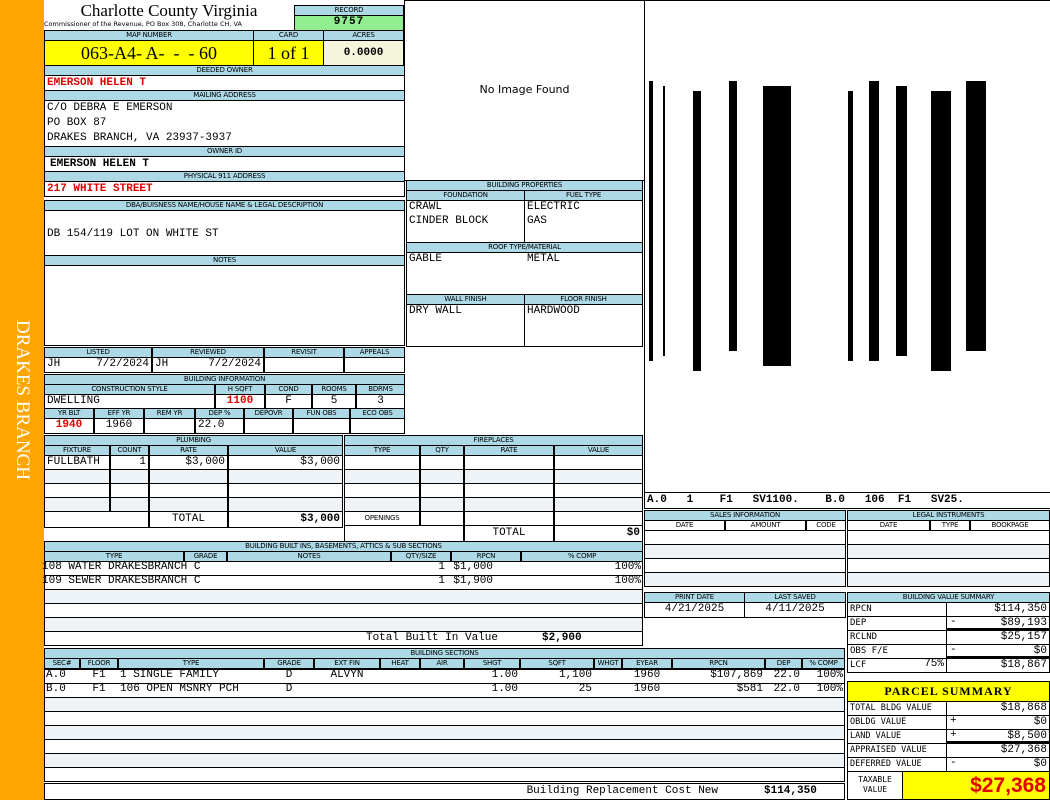  What do you see at coordinates (509, 533) in the screenshot?
I see `fireplace-total-label: TOTAL` at bounding box center [509, 533].